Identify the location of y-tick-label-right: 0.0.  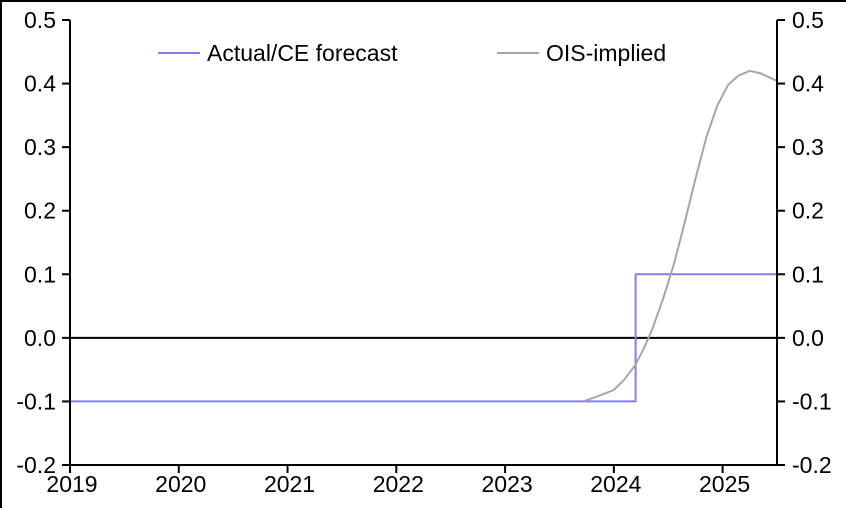
(808, 338).